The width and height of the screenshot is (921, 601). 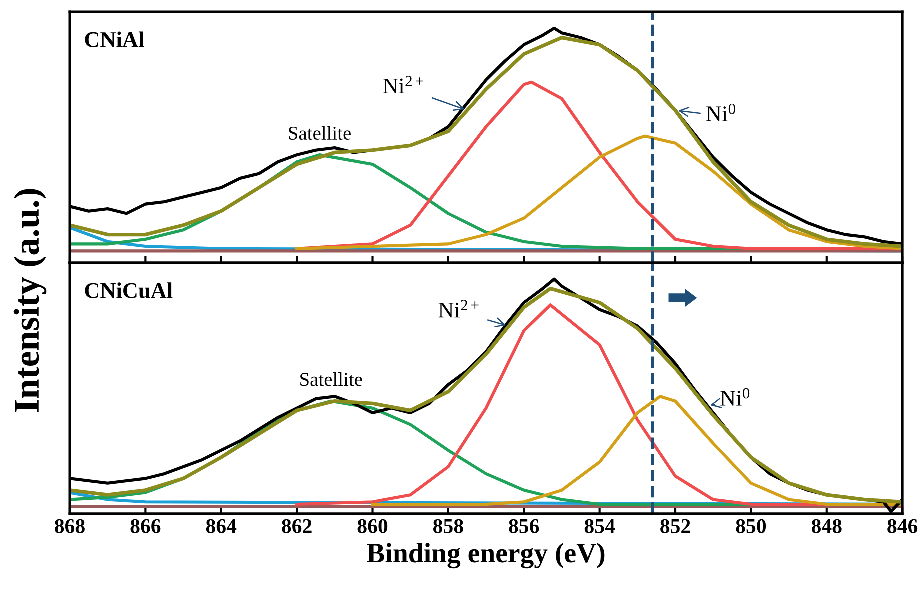 What do you see at coordinates (449, 526) in the screenshot?
I see `x-tick-label: 858` at bounding box center [449, 526].